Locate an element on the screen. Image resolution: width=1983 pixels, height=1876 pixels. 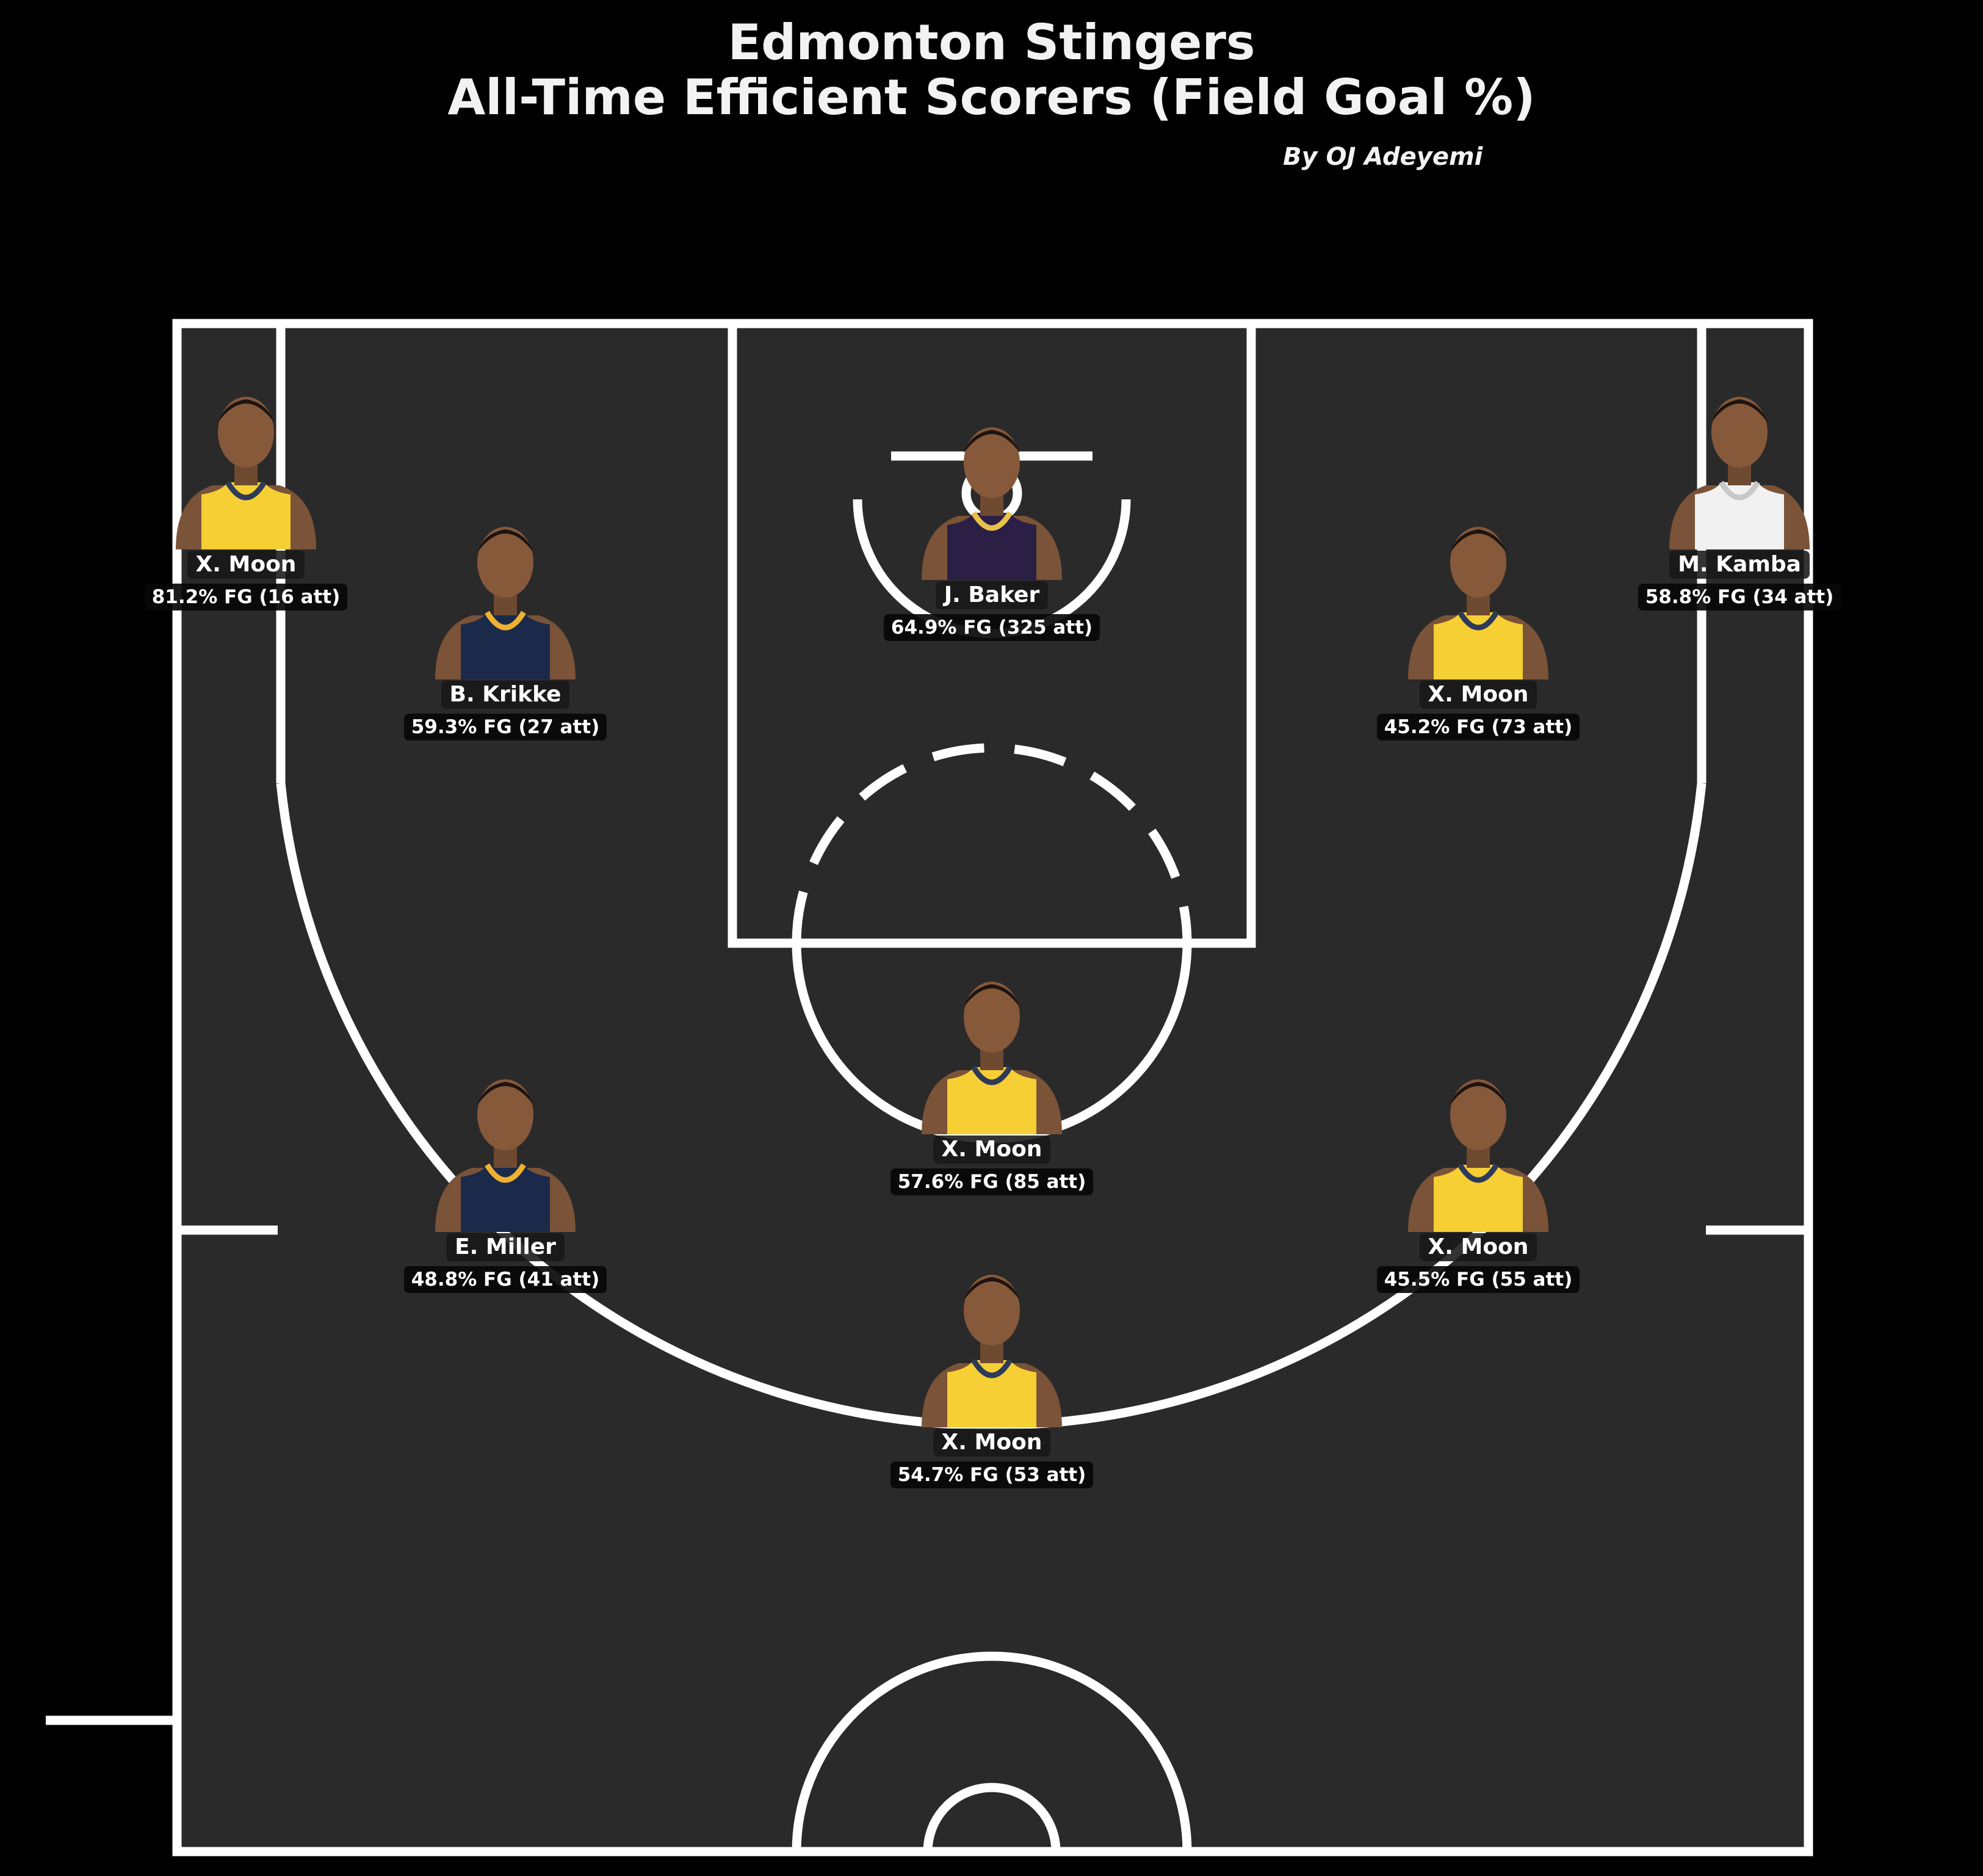
player-marker: M. Kamba 58.8% FG (34 att) is located at coordinates (1739, 494).